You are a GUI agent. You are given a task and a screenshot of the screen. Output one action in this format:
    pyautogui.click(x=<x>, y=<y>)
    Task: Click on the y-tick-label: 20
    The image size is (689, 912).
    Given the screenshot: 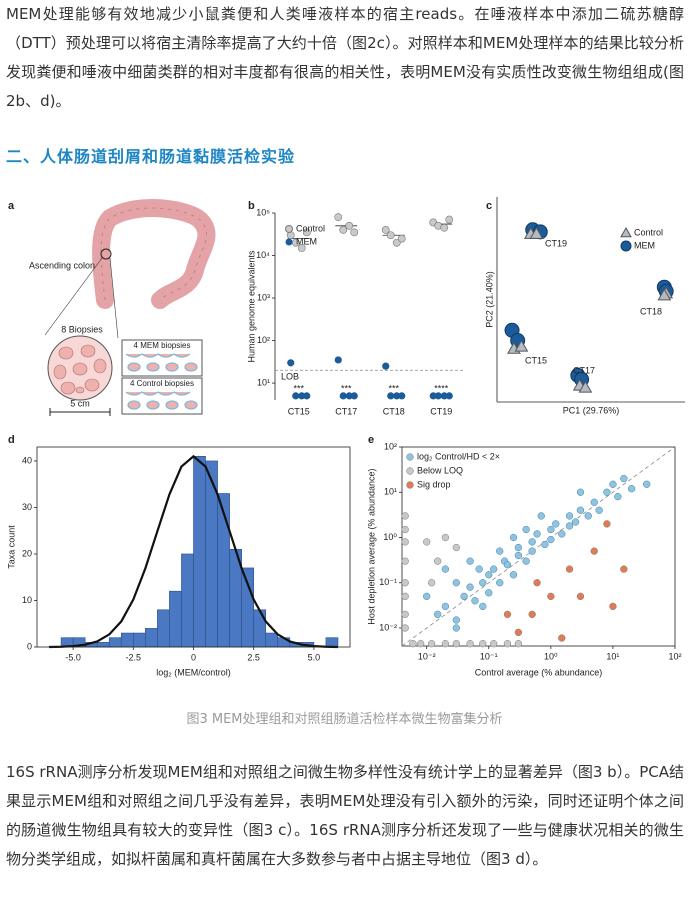 What is the action you would take?
    pyautogui.click(x=27, y=553)
    